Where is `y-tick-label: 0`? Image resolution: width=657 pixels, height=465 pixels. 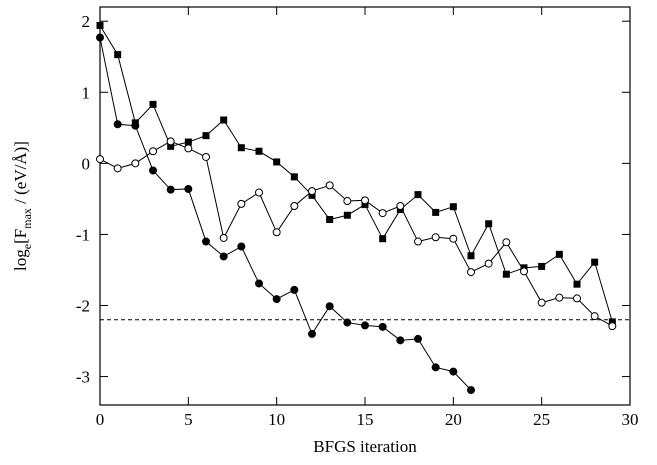
y-tick-label: 0 is located at coordinates (86, 163).